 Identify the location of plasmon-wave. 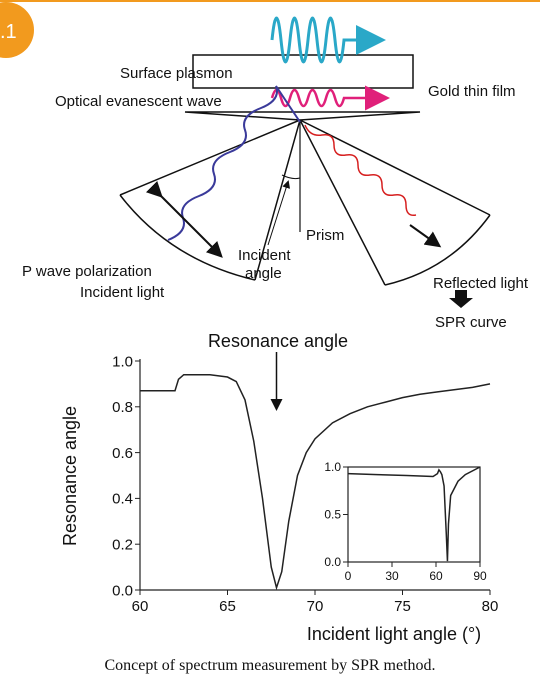
(328, 40).